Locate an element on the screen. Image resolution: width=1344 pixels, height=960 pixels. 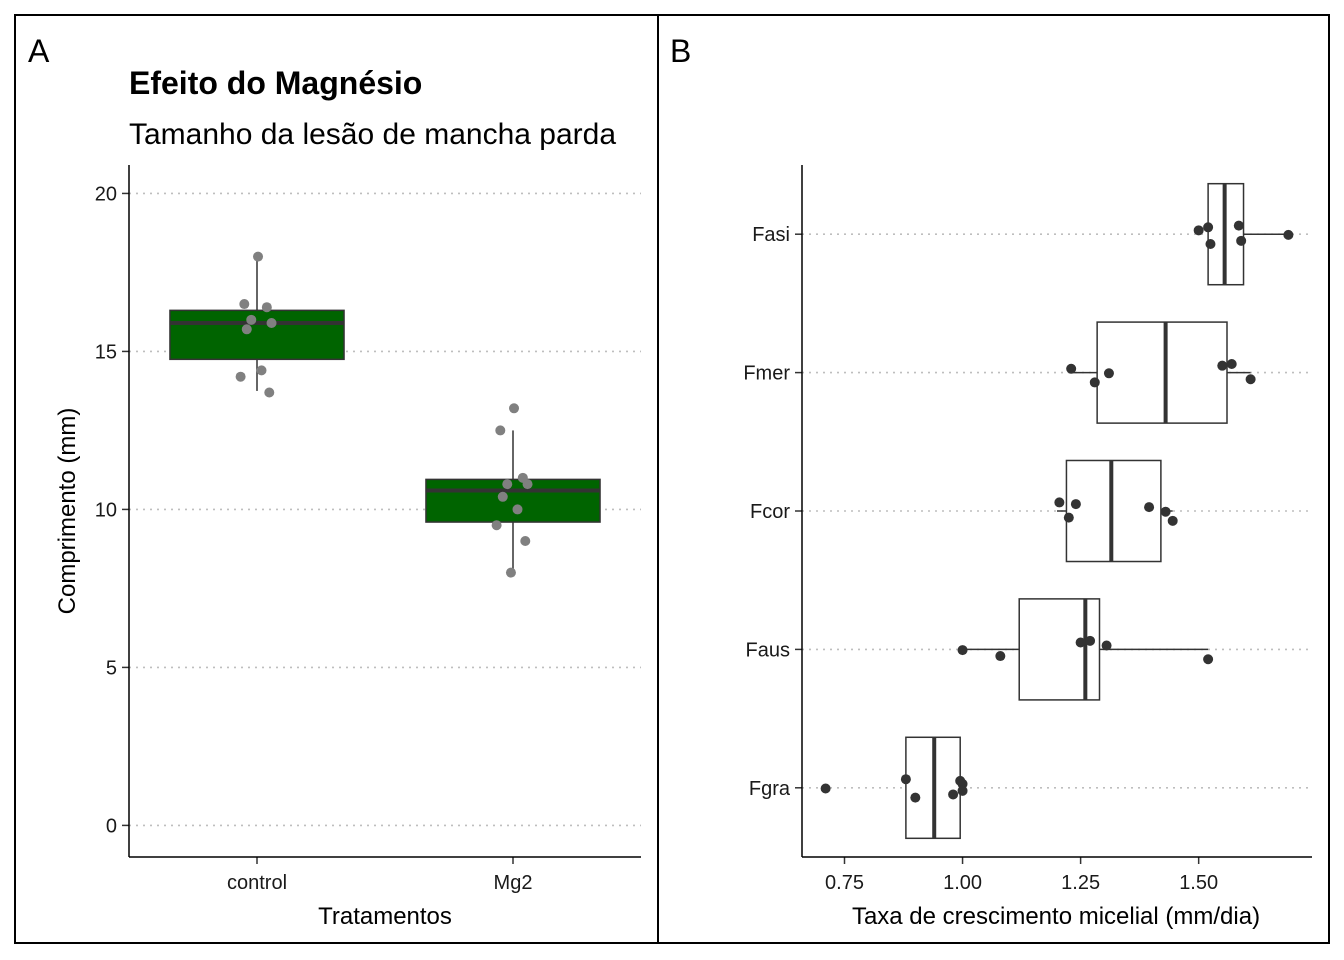
panel-b-y-tick-label: Fasi is located at coordinates (771, 235).